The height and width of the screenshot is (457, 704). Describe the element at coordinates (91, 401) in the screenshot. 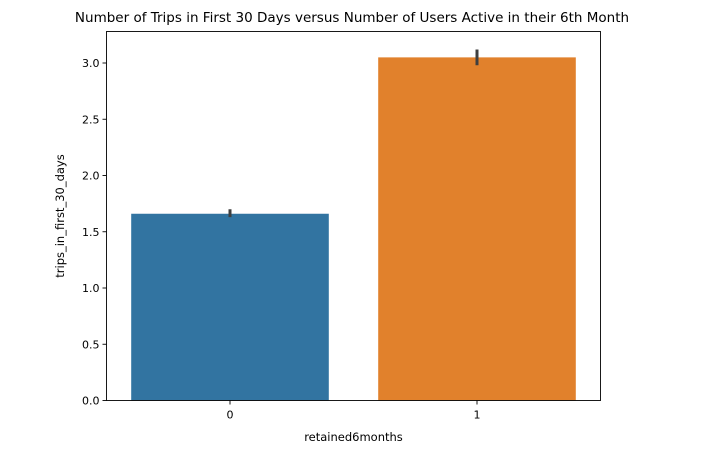

I see `y-tick-label: 0.0` at that location.